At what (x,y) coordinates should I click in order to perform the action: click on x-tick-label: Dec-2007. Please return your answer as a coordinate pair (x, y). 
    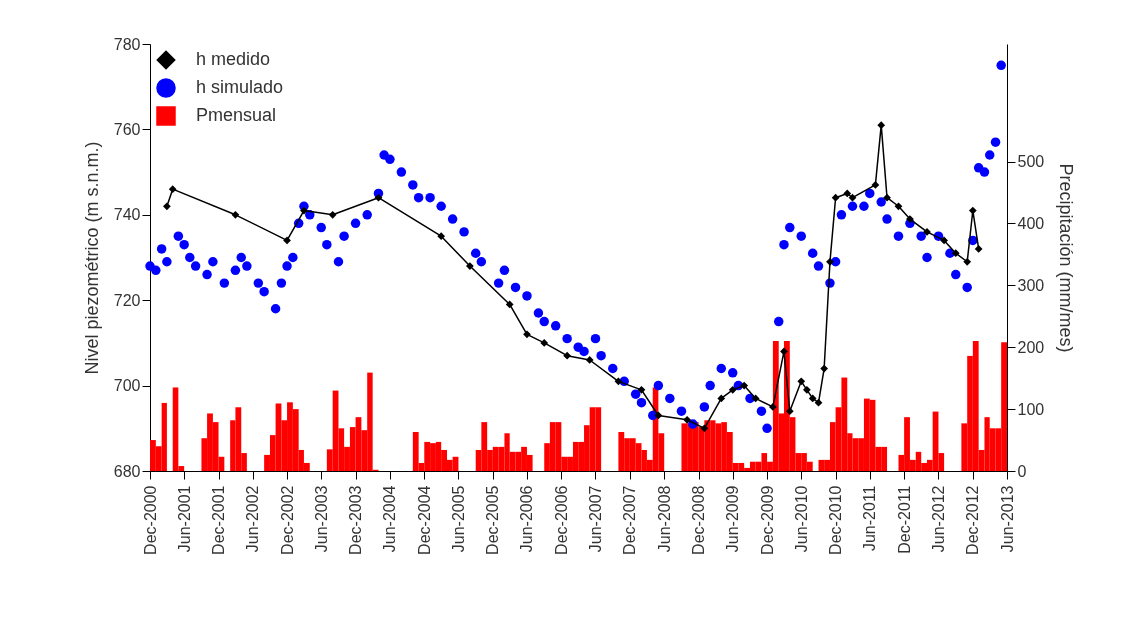
    Looking at the image, I should click on (630, 520).